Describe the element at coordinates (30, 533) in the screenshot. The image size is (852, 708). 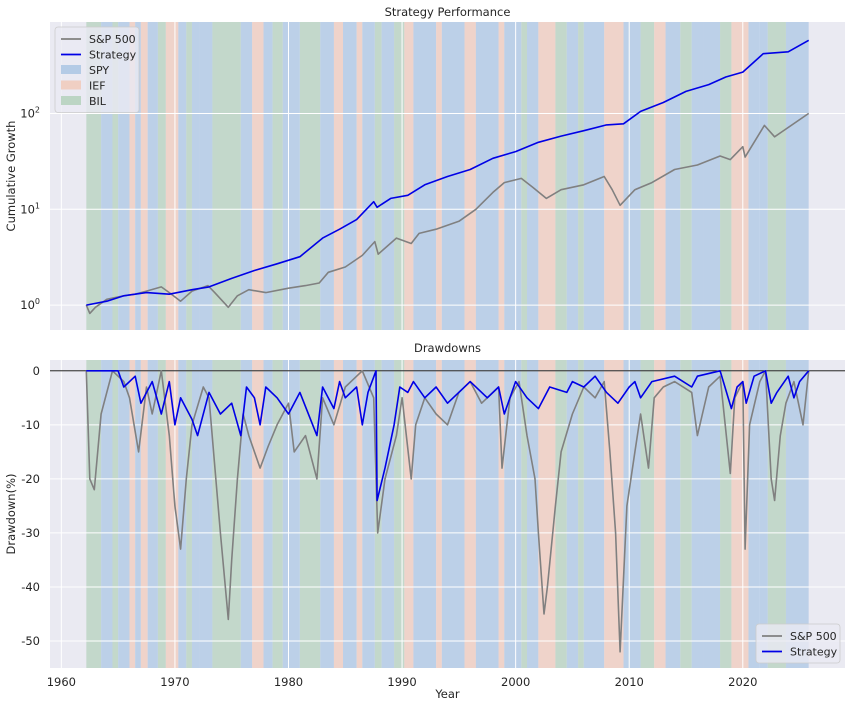
I see `y-tick-label: -30` at that location.